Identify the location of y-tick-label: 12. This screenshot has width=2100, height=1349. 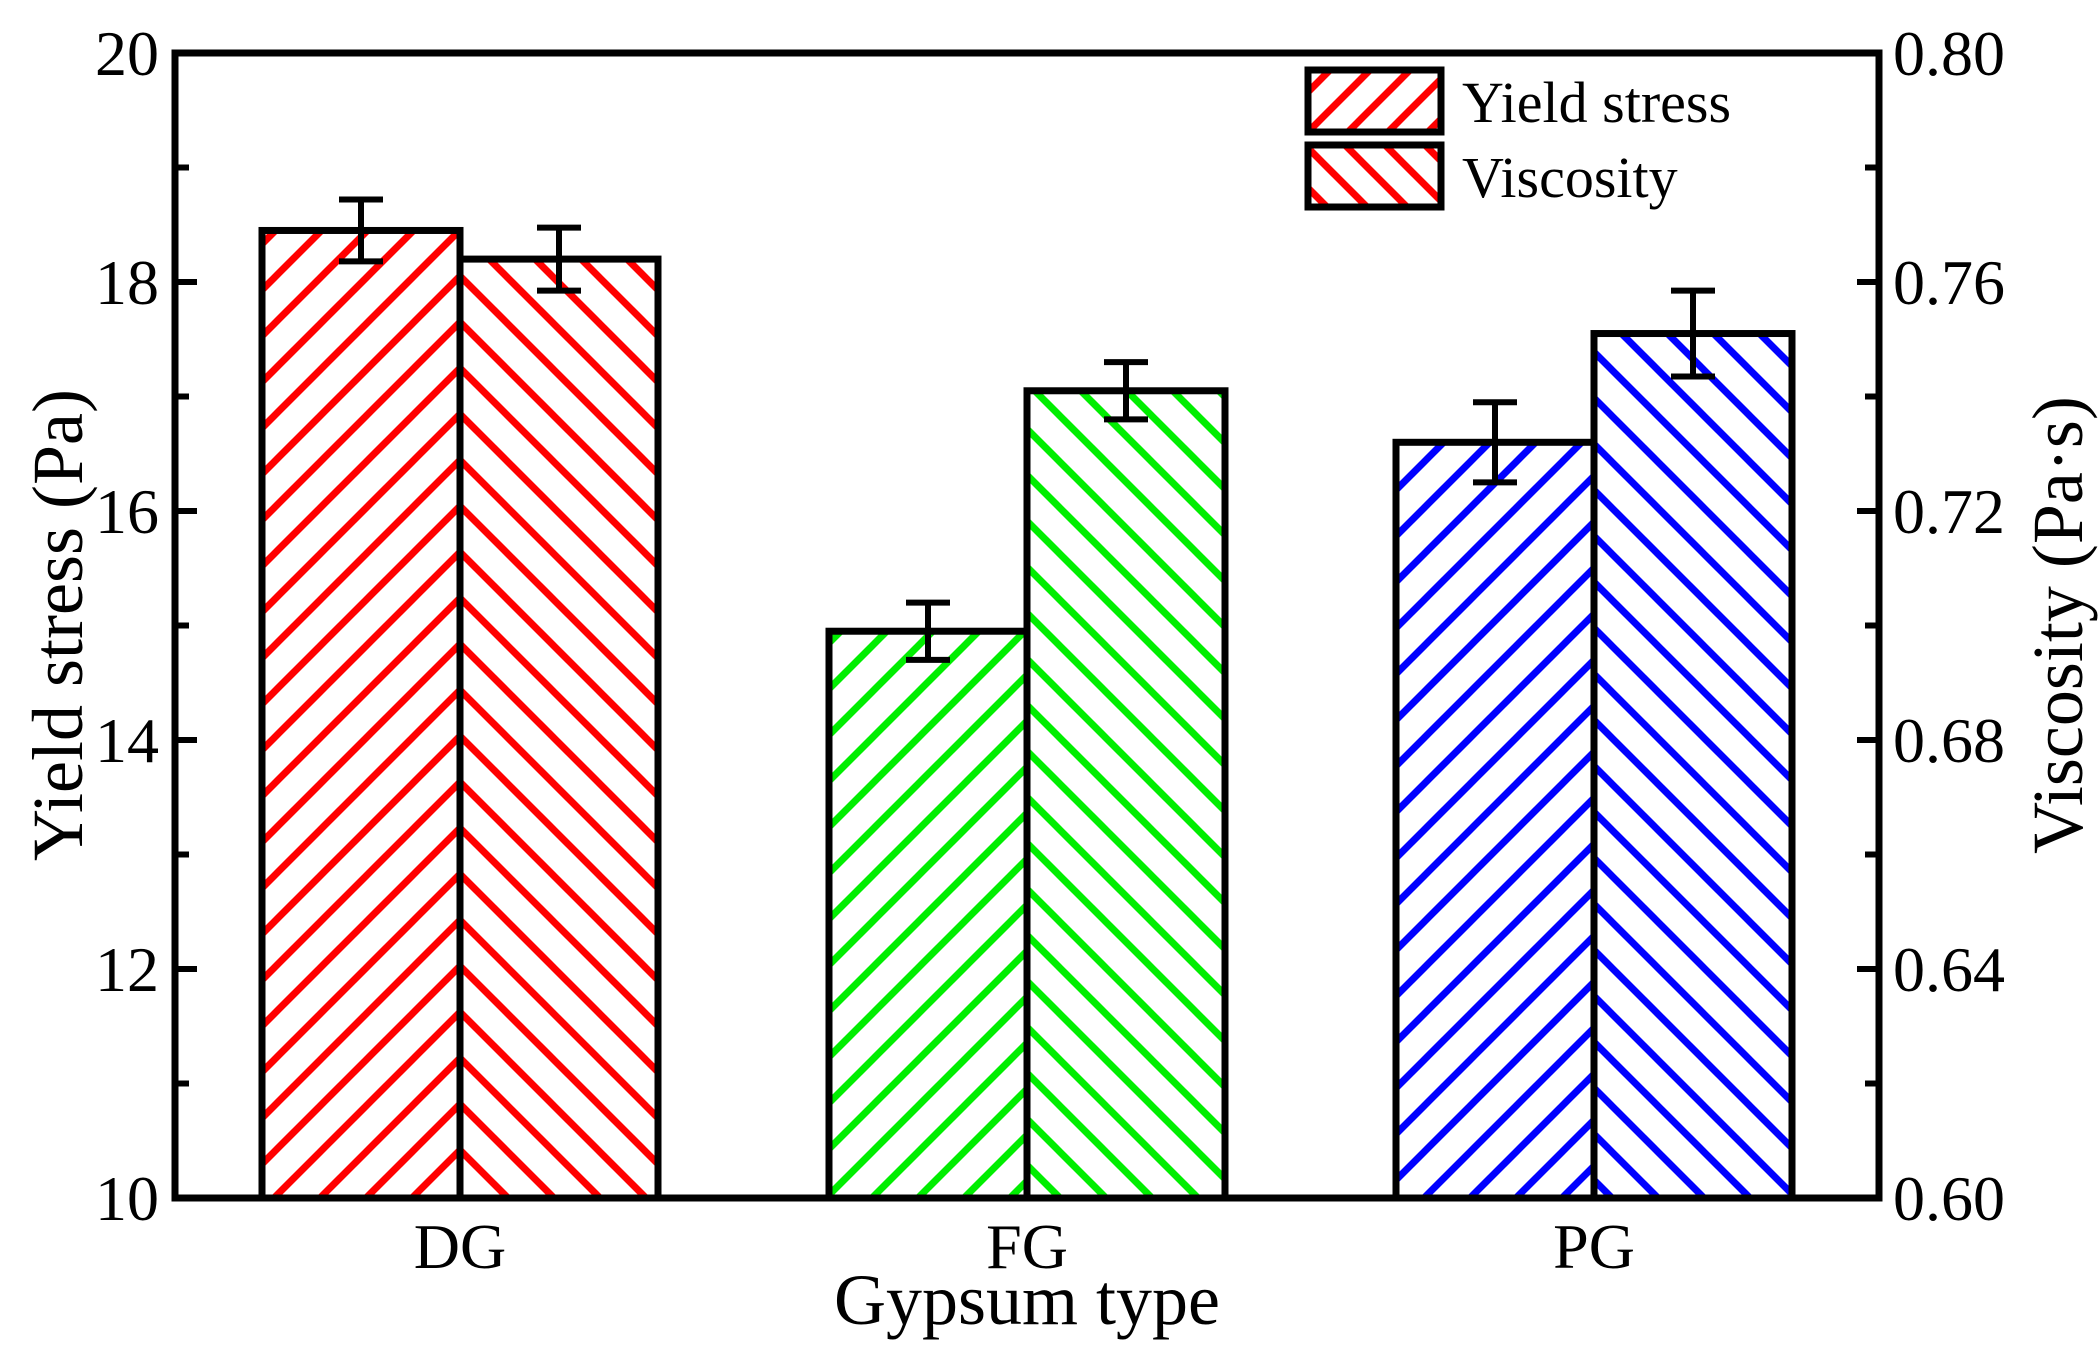
(127, 969).